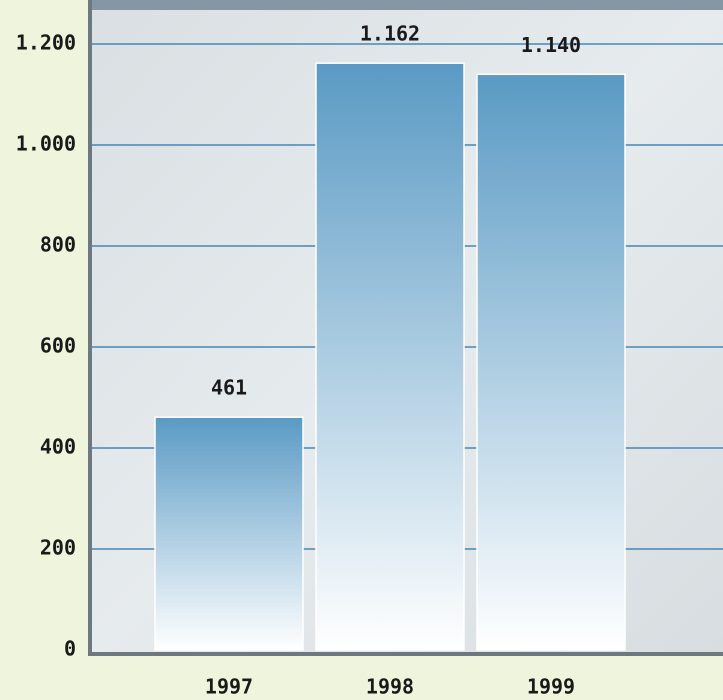 Image resolution: width=723 pixels, height=700 pixels. What do you see at coordinates (229, 533) in the screenshot?
I see `bar` at bounding box center [229, 533].